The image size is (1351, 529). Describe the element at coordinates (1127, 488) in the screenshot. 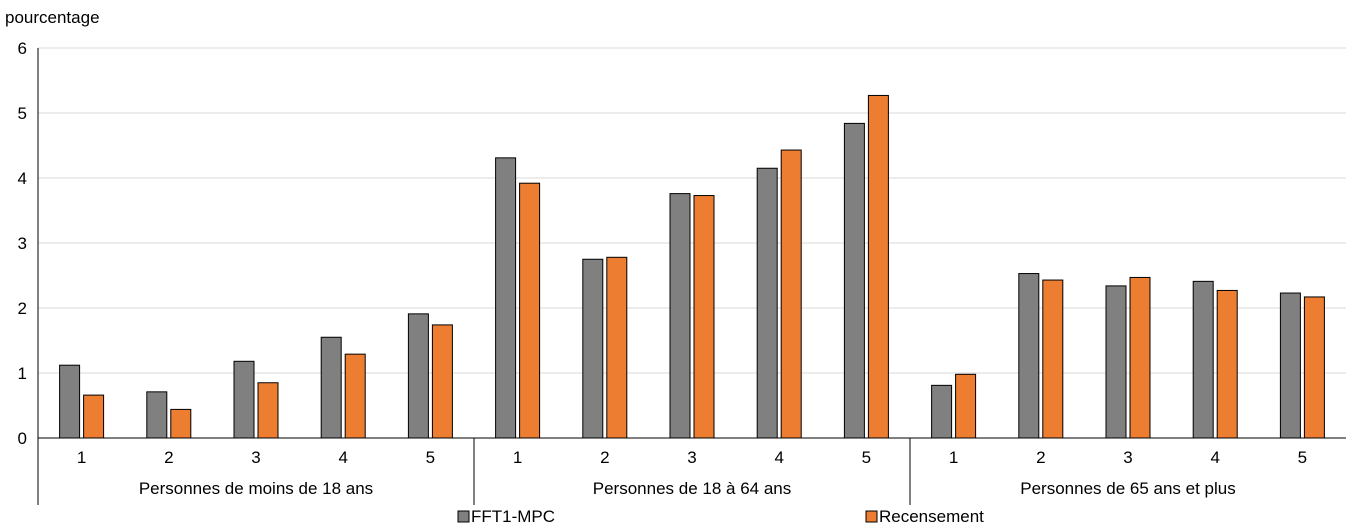

I see `group-label: Personnes de 65 ans et plus` at that location.